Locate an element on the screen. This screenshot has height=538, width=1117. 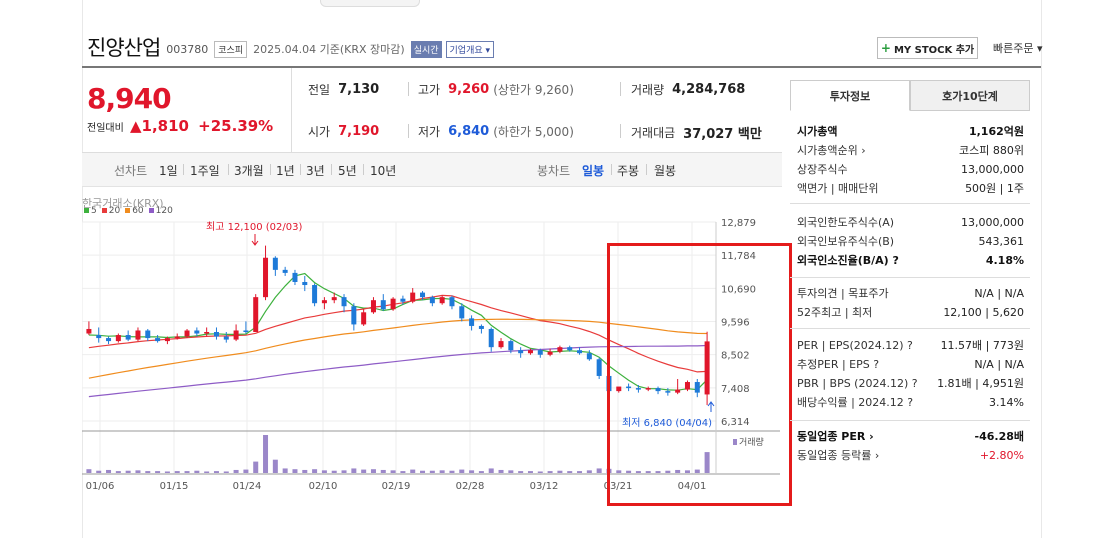
info-row: 외국인한도주식수(A) 13,000,000 is located at coordinates (910, 222).